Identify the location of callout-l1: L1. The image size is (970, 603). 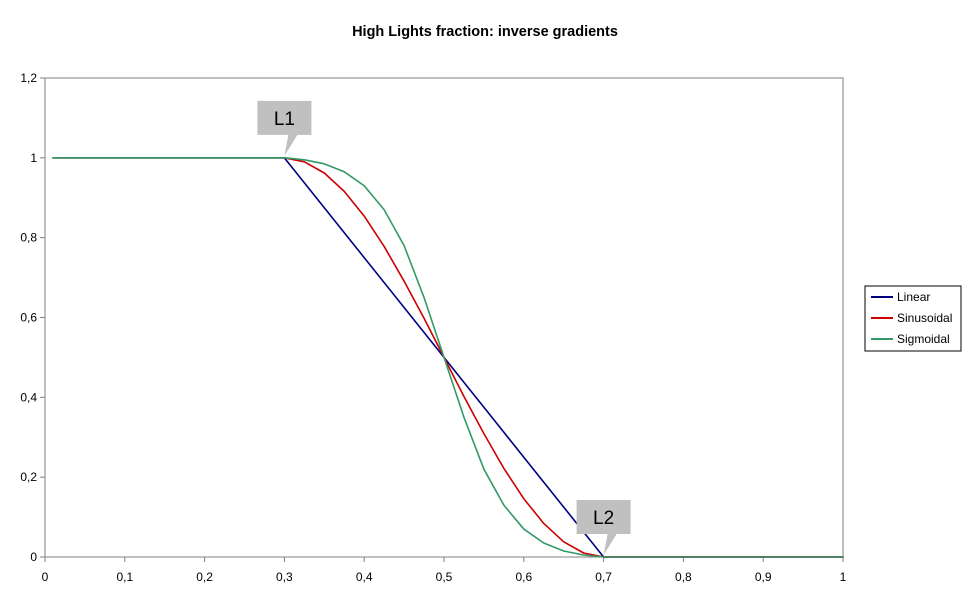
(284, 128).